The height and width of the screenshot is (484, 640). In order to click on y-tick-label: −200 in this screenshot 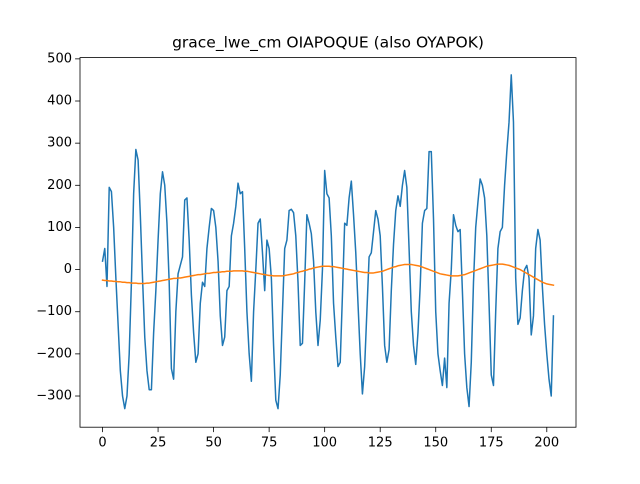, I will do `click(54, 353)`.